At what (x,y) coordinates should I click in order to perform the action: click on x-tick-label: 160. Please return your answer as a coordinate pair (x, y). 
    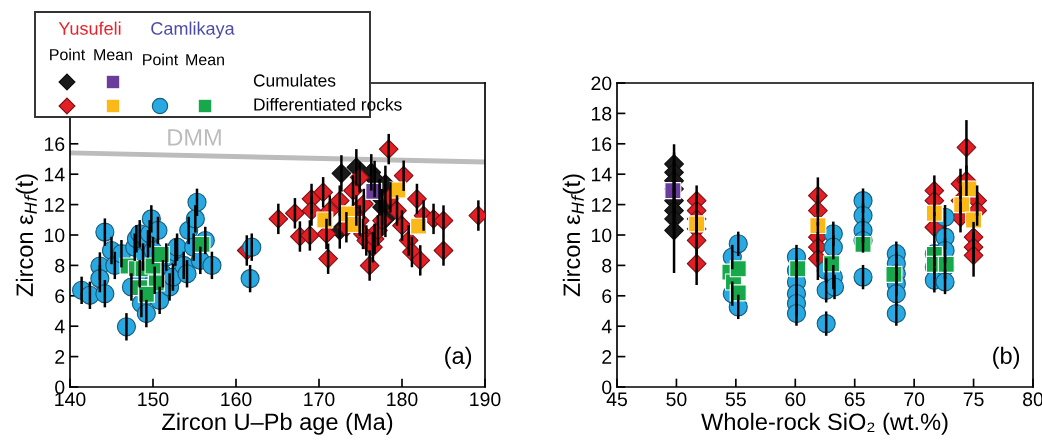
    Looking at the image, I should click on (236, 399).